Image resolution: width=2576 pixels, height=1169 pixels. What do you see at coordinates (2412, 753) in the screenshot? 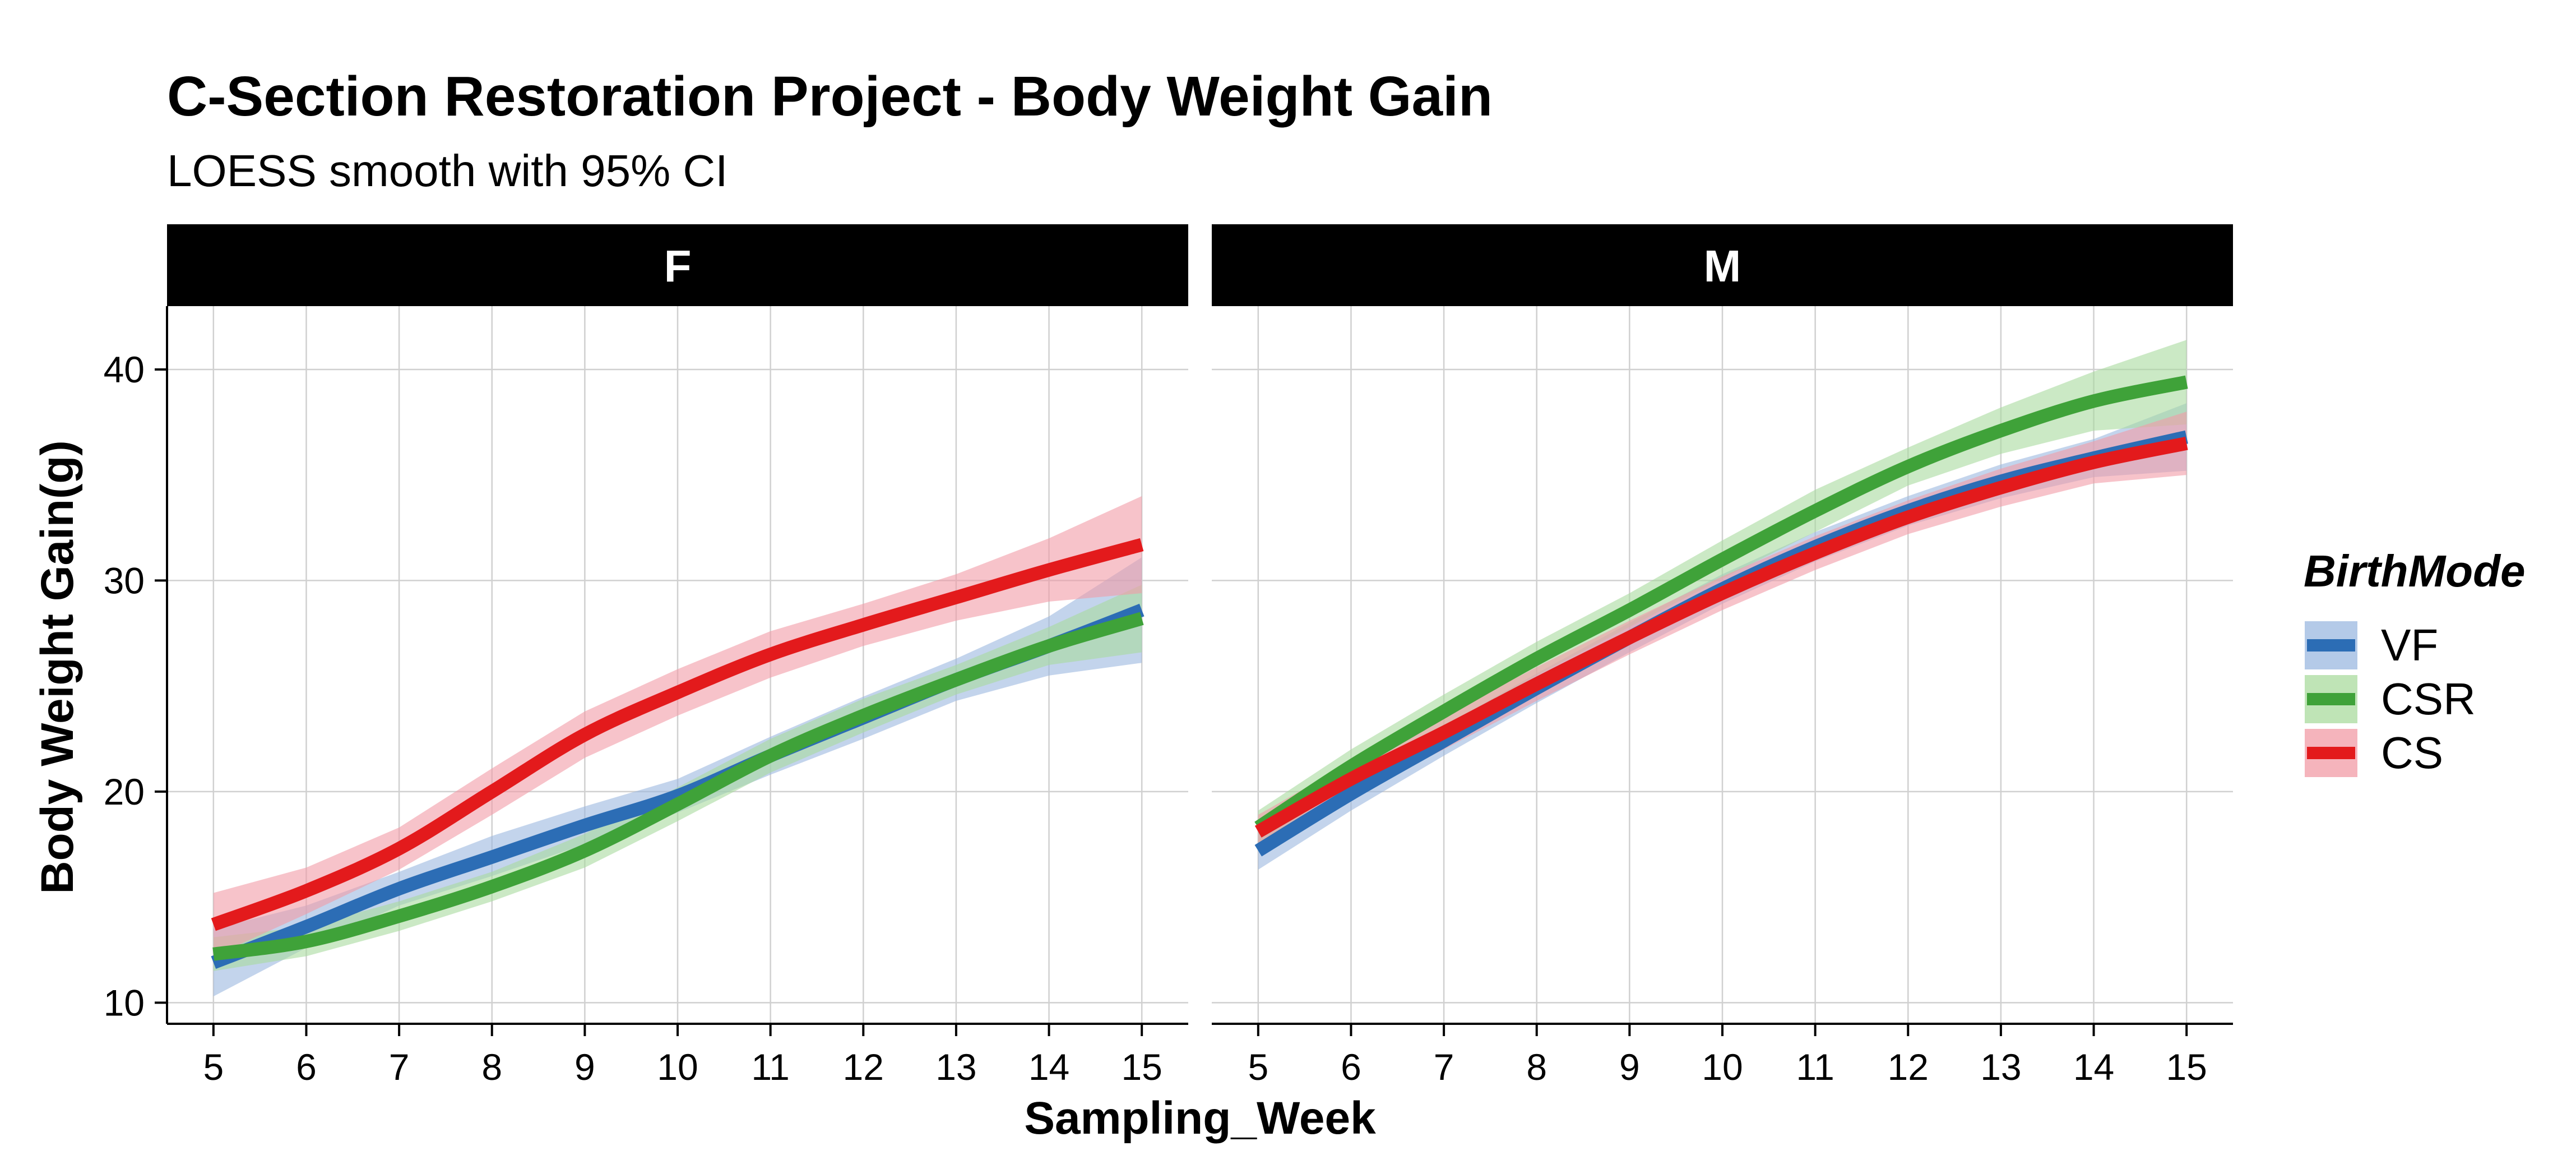
I see `legend-label-cs: CS` at bounding box center [2412, 753].